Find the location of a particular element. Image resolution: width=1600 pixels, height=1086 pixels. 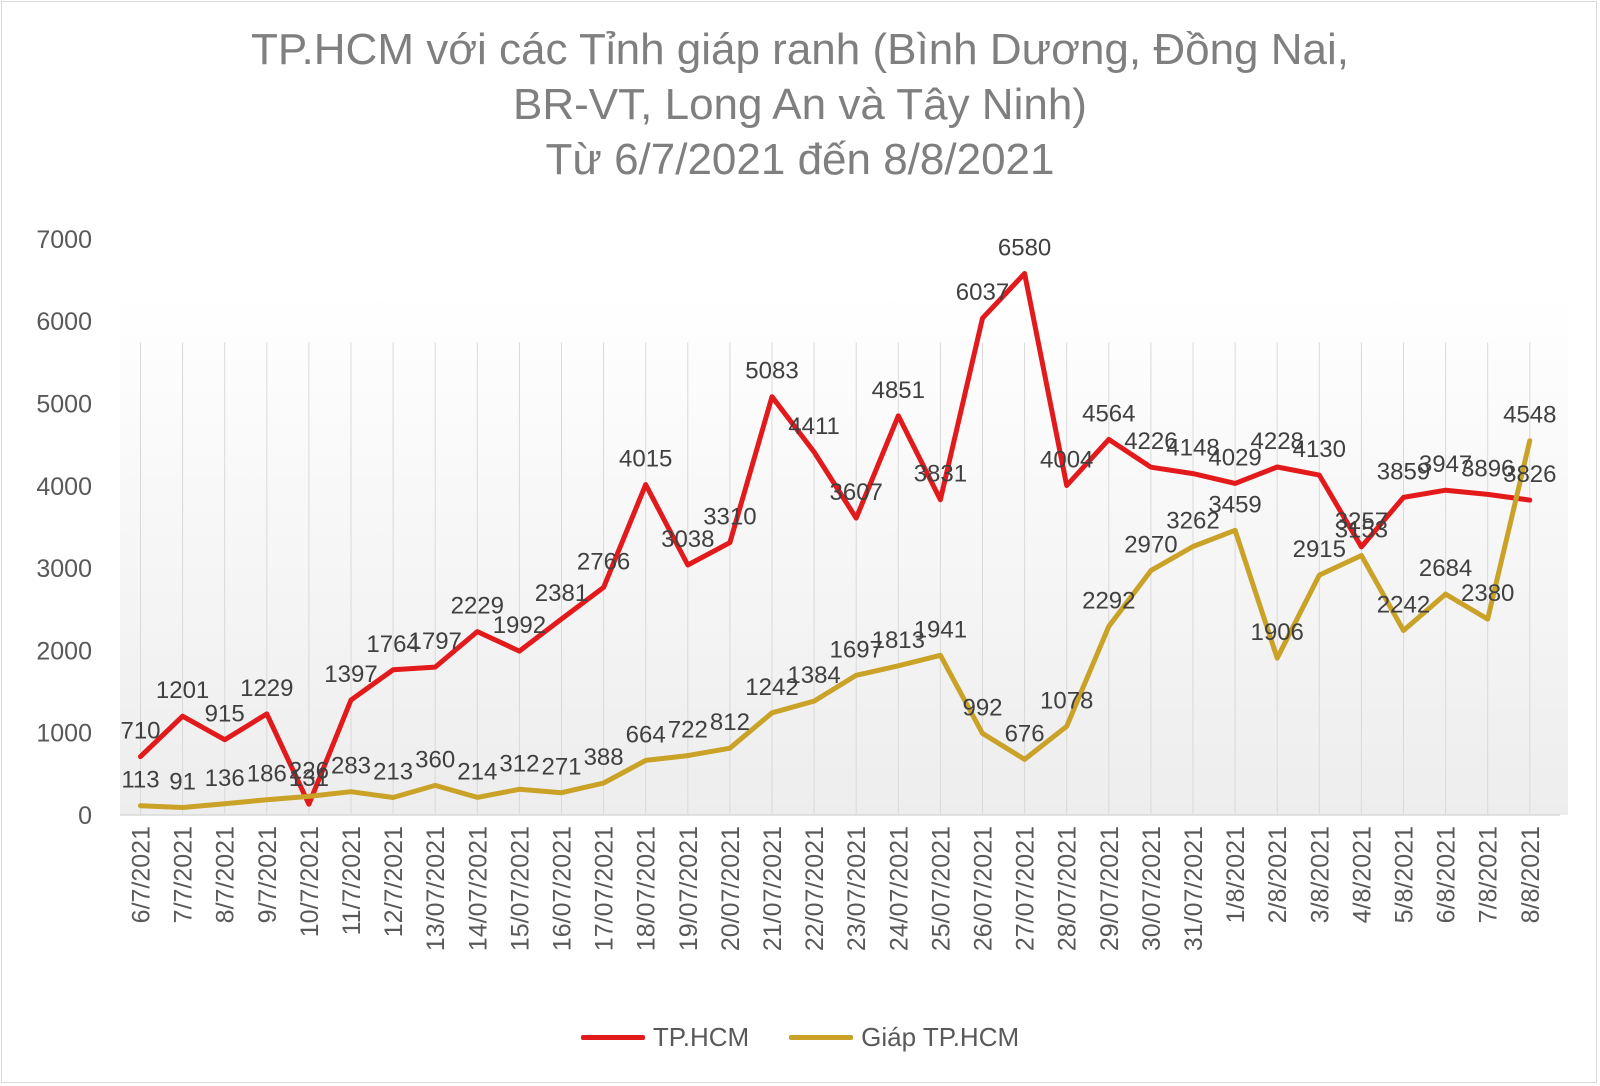

data-label: 3896 is located at coordinates (1487, 468).